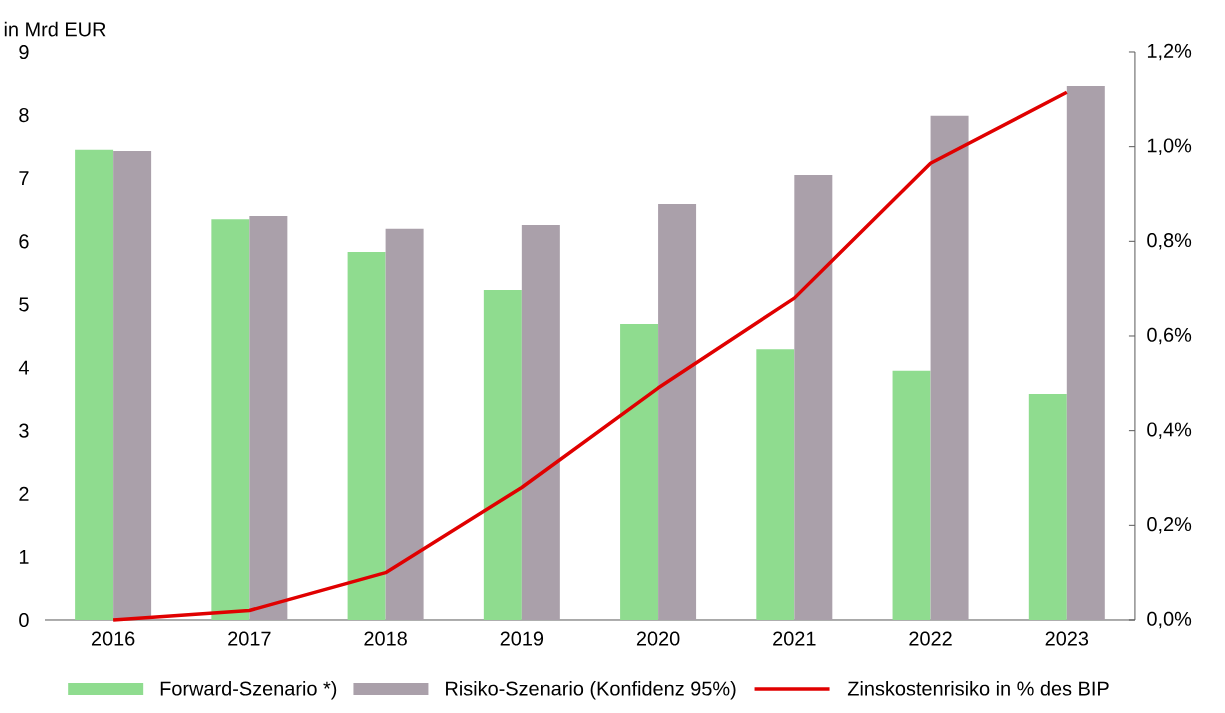 Image resolution: width=1225 pixels, height=713 pixels. Describe the element at coordinates (1169, 620) in the screenshot. I see `y2-tick-label: 0,0%` at that location.